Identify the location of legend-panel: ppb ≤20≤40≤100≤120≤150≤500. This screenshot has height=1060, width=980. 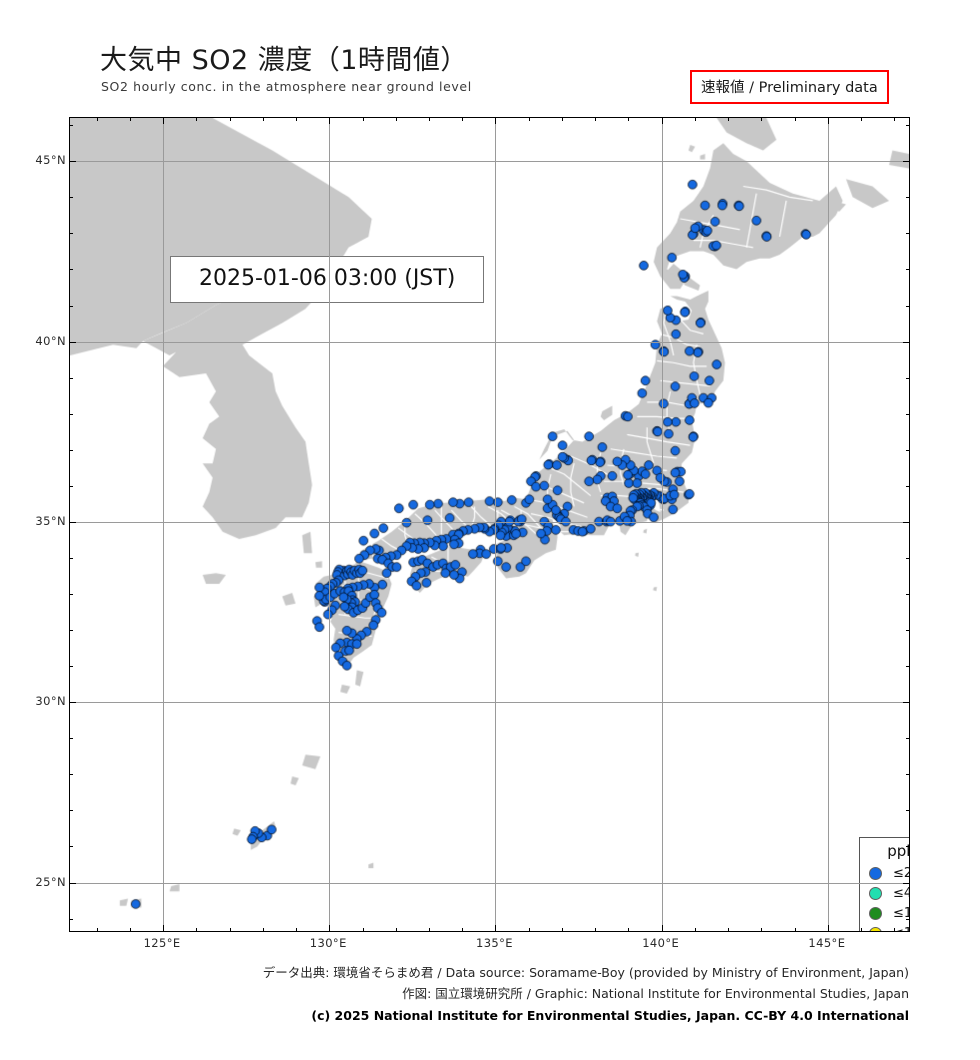
(884, 884).